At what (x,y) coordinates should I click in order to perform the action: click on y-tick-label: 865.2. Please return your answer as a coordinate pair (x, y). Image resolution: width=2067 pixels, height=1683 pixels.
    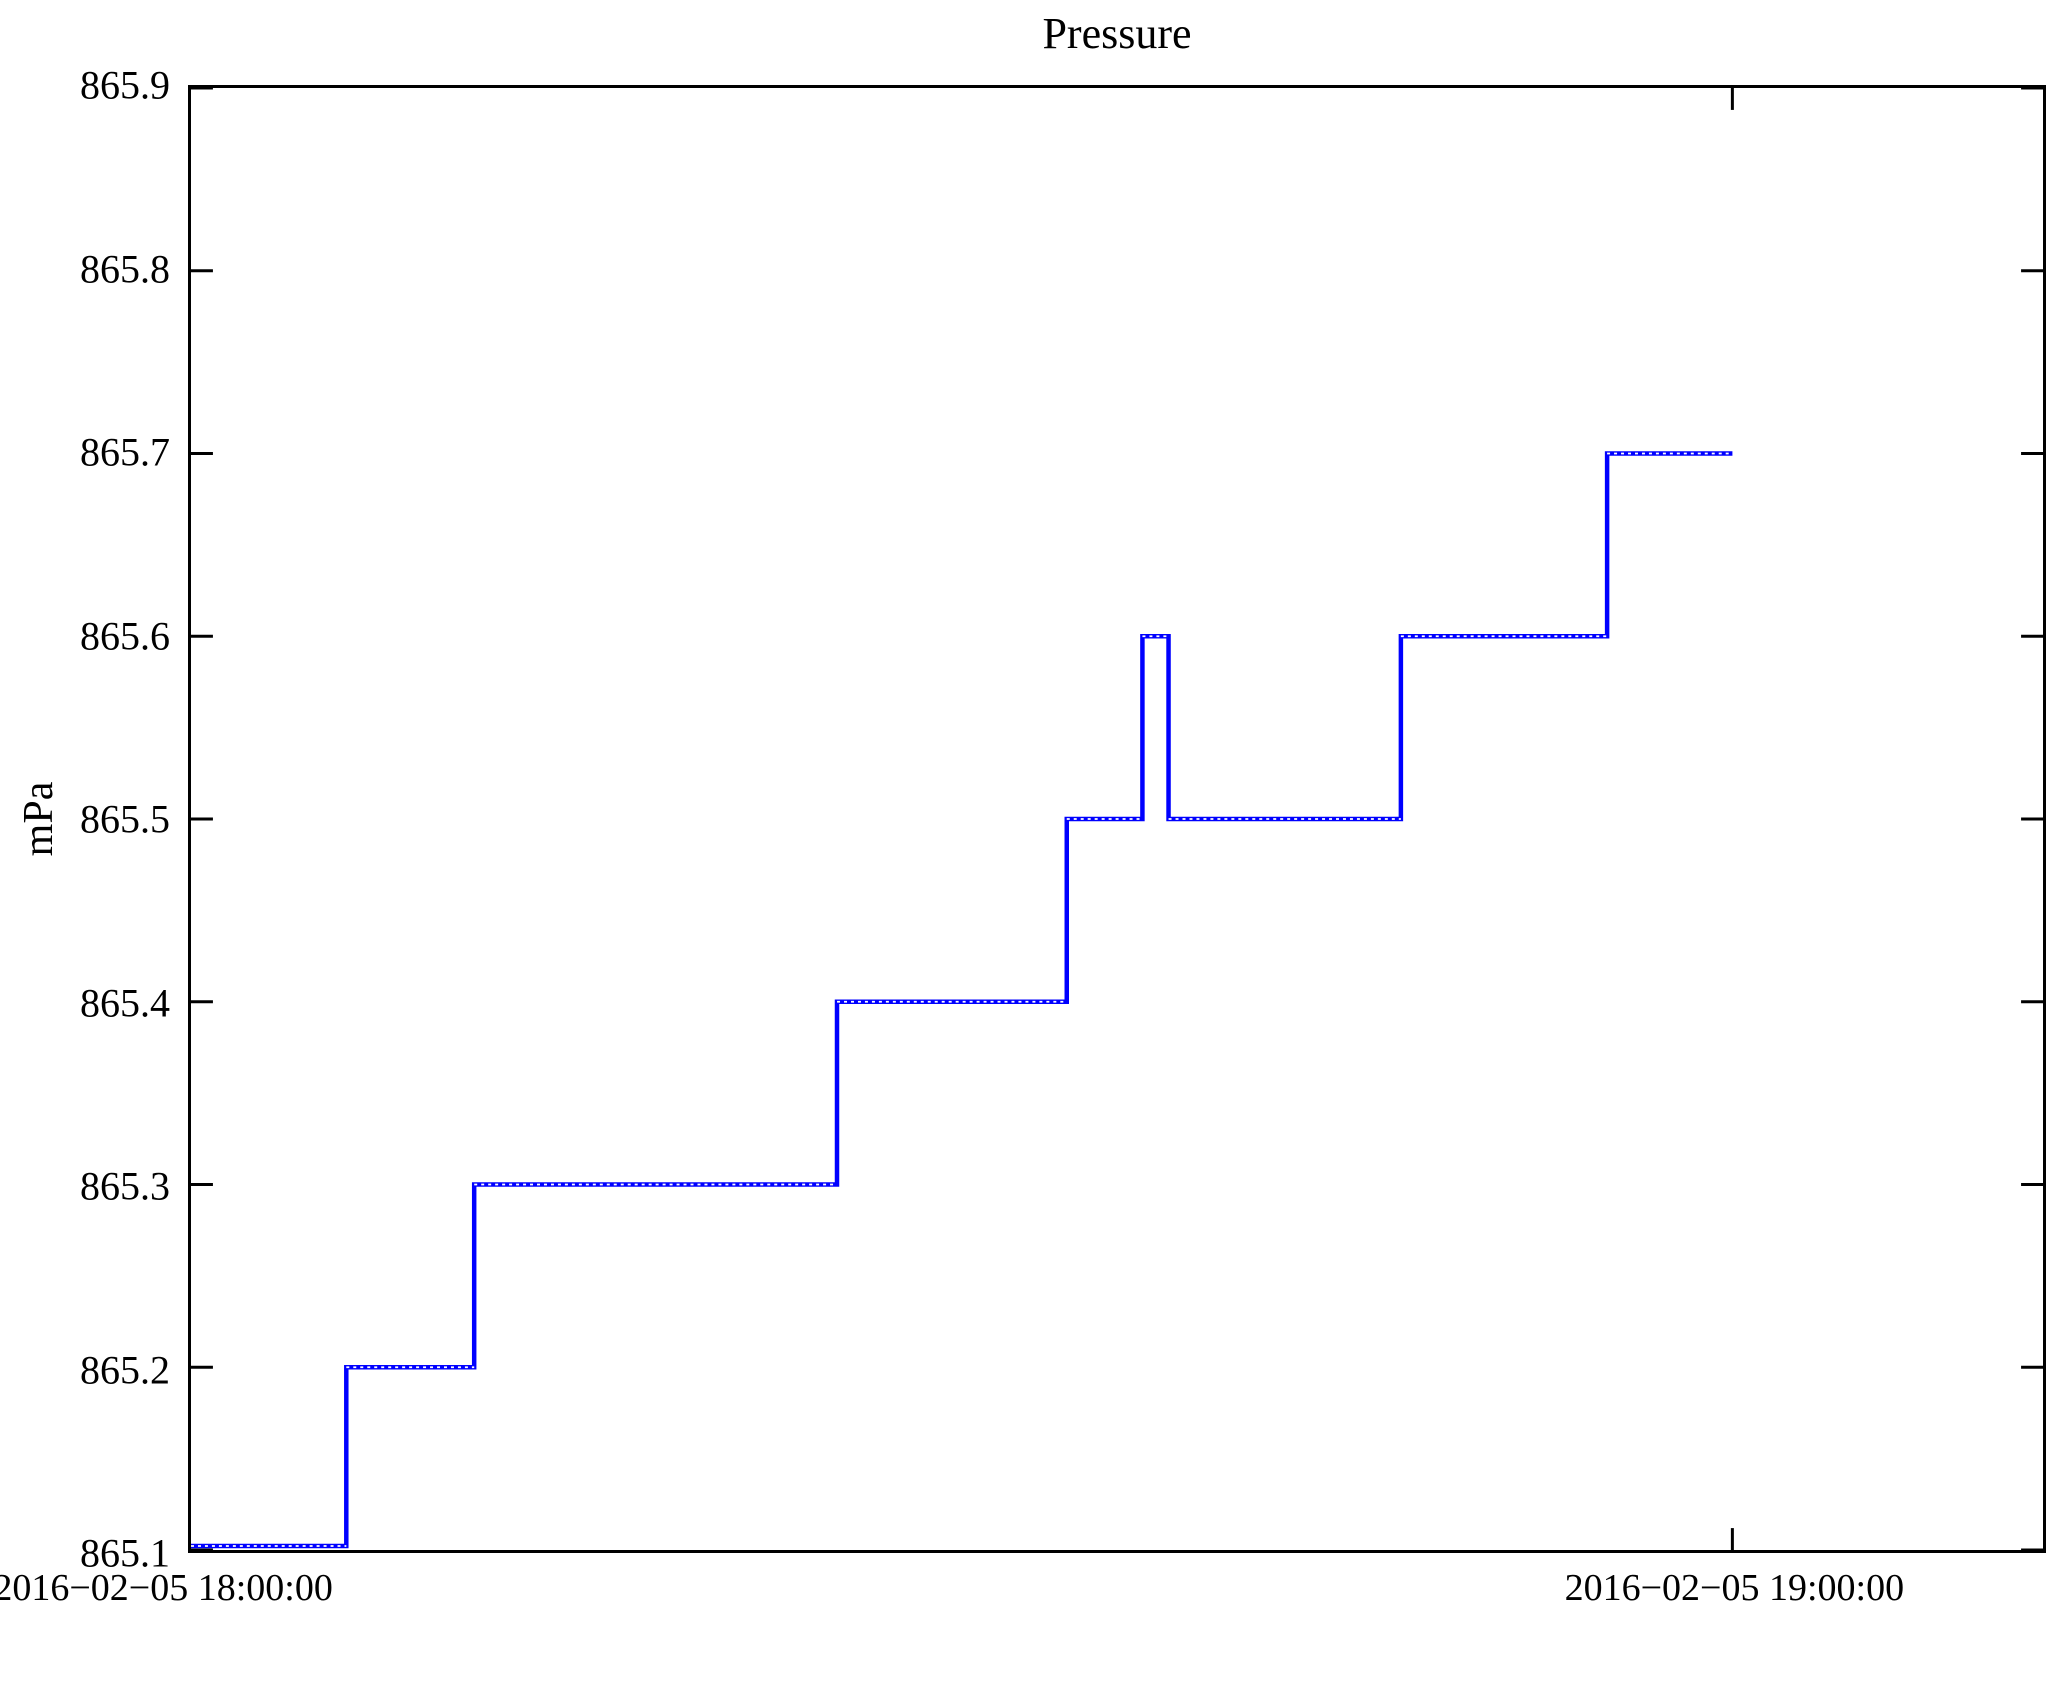
    Looking at the image, I should click on (125, 1369).